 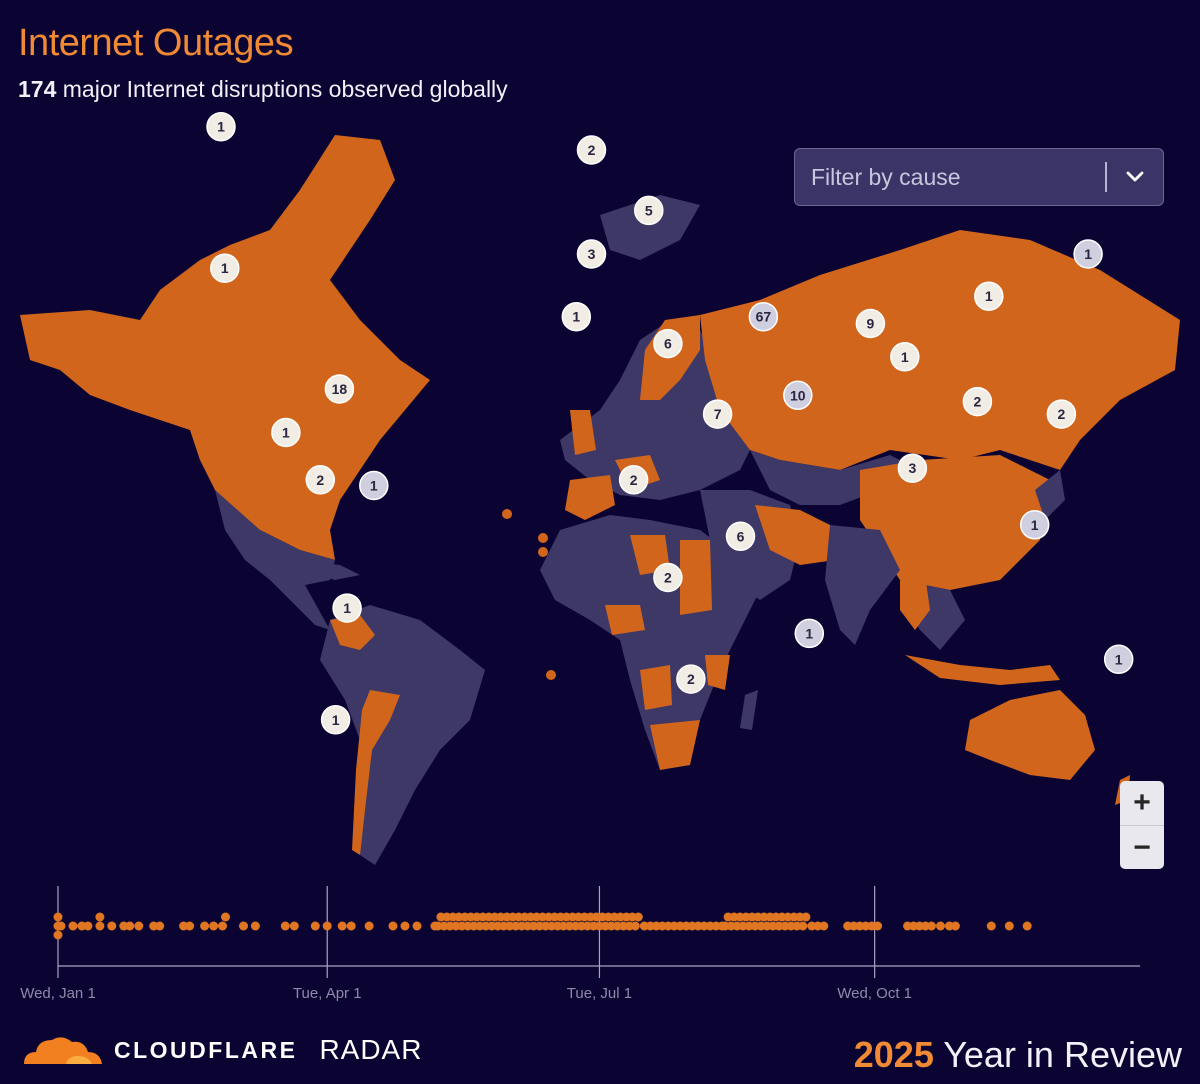 What do you see at coordinates (912, 468) in the screenshot?
I see `outage-marker: 3` at bounding box center [912, 468].